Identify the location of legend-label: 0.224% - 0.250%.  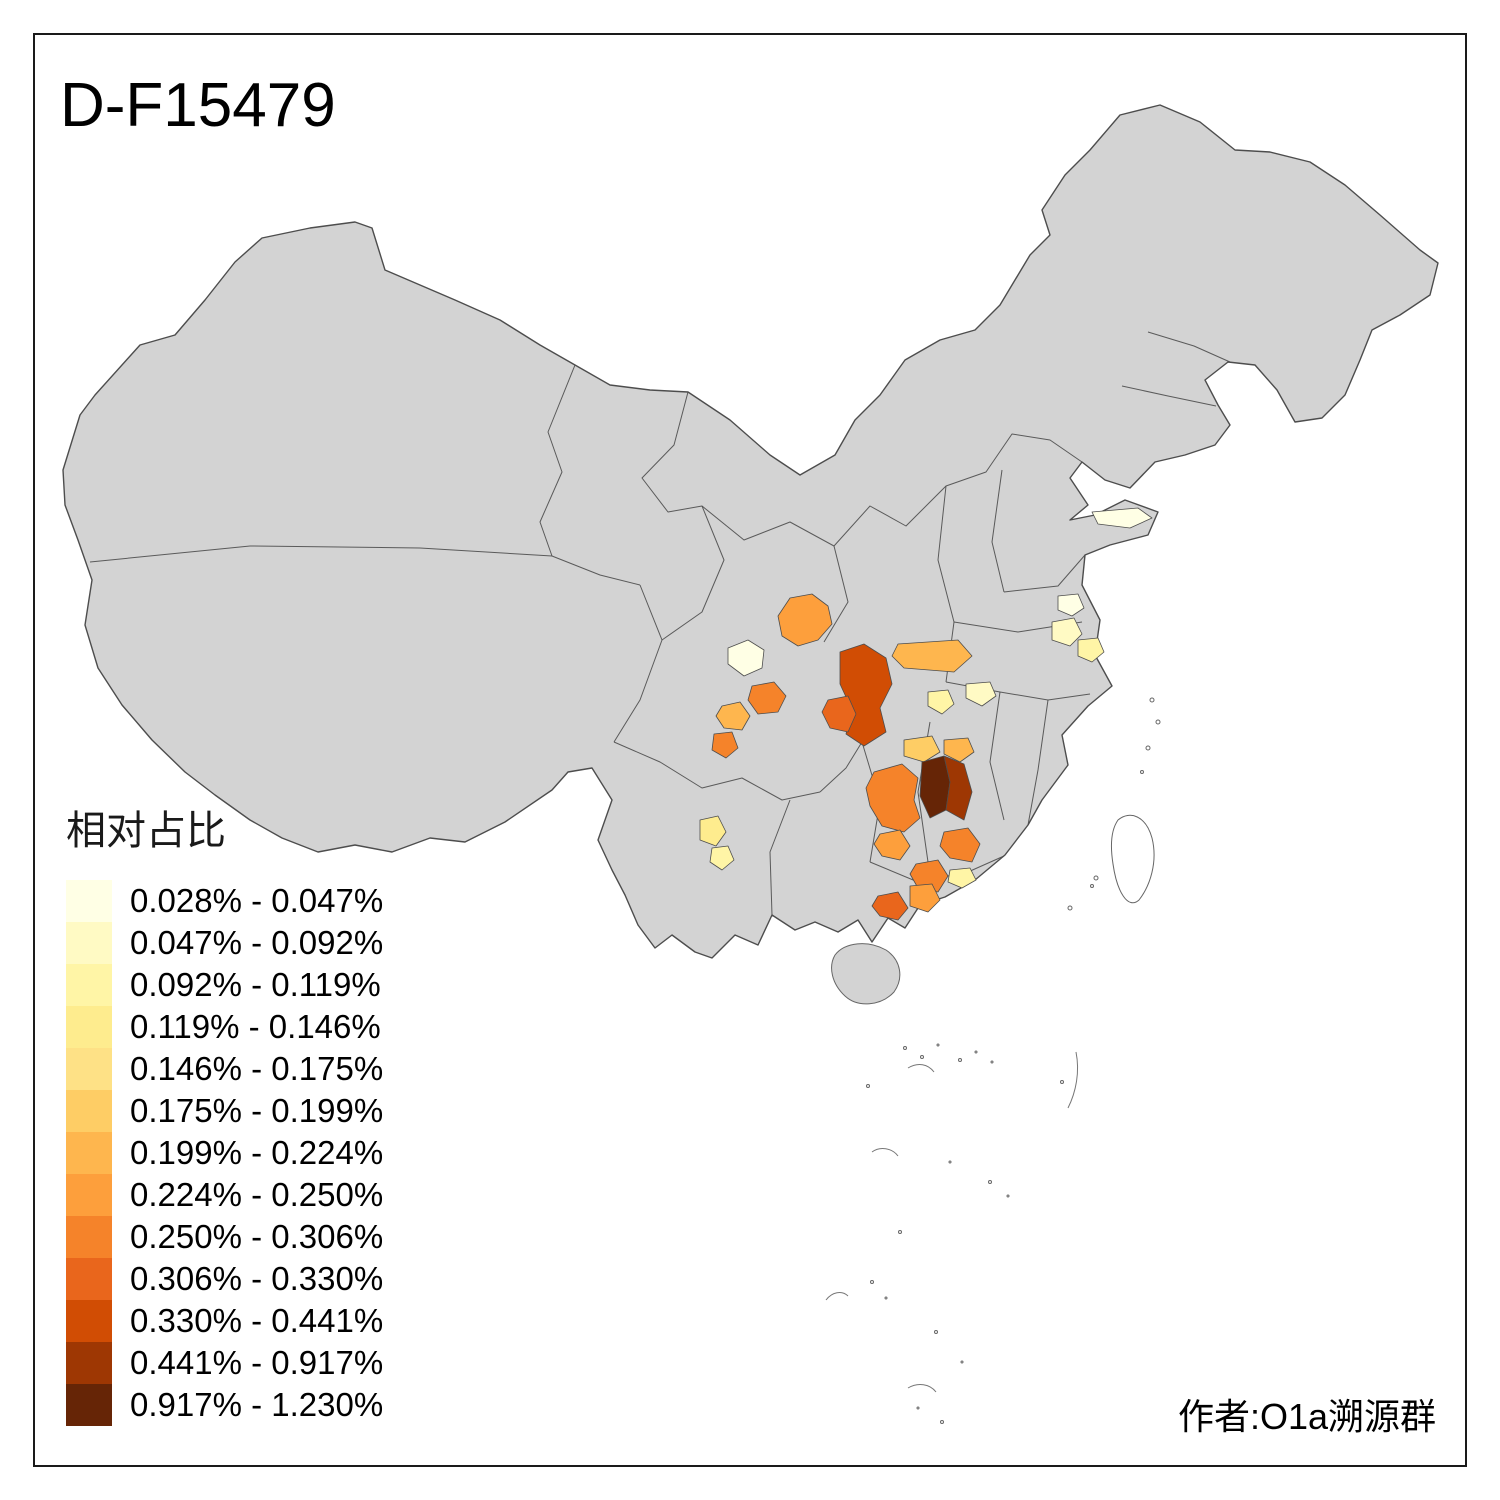
(257, 1194).